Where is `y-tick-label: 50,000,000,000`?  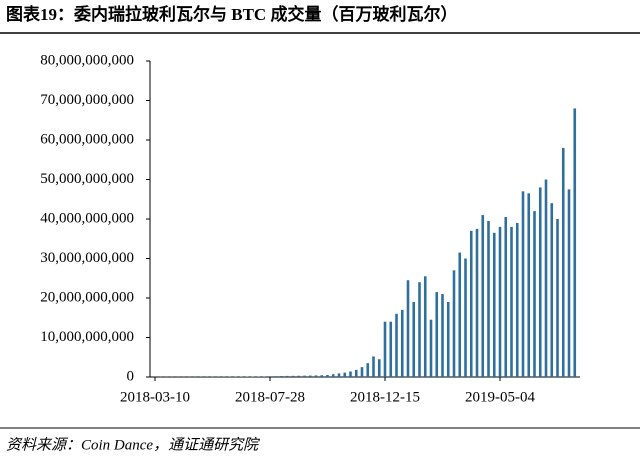
y-tick-label: 50,000,000,000 is located at coordinates (87, 179).